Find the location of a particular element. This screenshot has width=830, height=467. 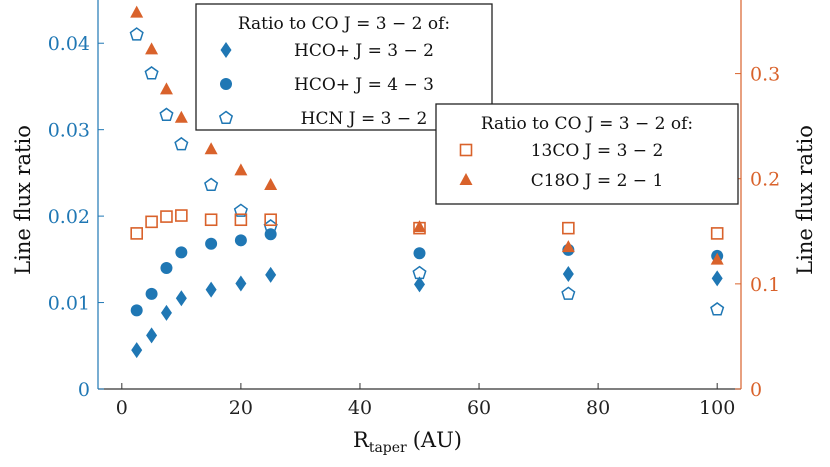

legend-label: C18O J = 2 − 1 is located at coordinates (597, 181).